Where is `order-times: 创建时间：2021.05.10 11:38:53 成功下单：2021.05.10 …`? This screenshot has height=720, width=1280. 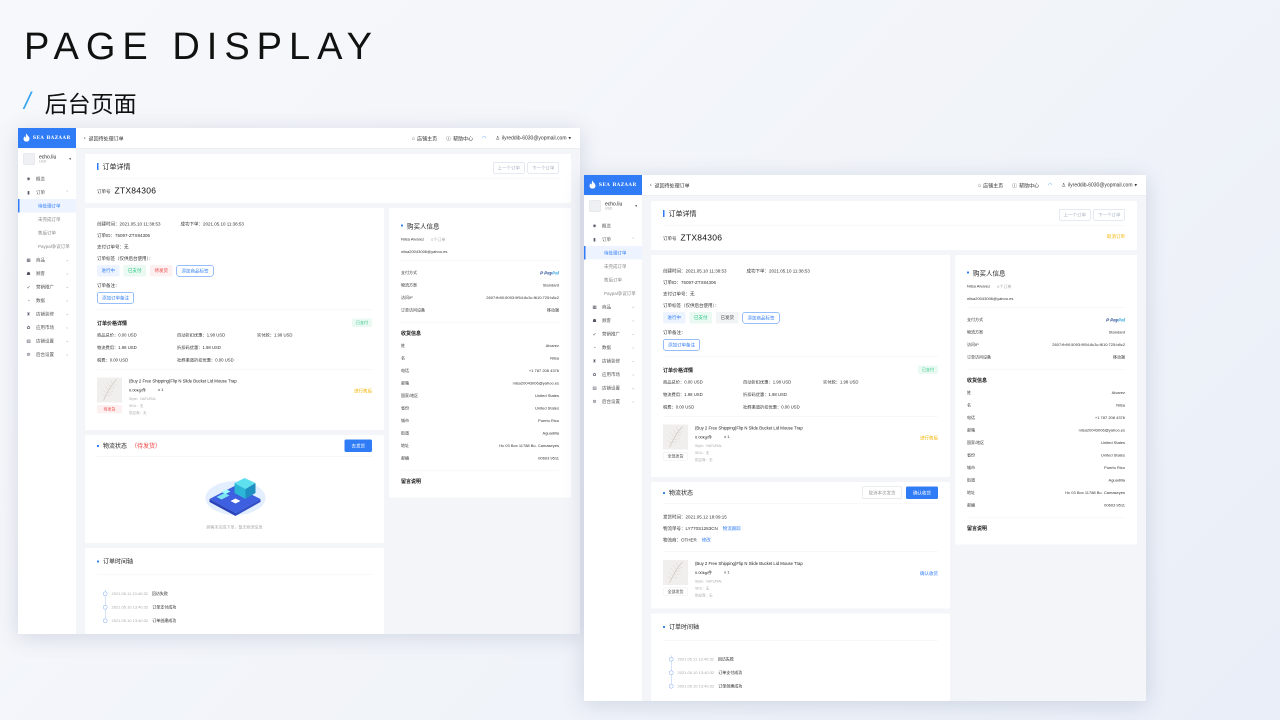 order-times: 创建时间：2021.05.10 11:38:53 成功下单：2021.05.10 … is located at coordinates (800, 271).